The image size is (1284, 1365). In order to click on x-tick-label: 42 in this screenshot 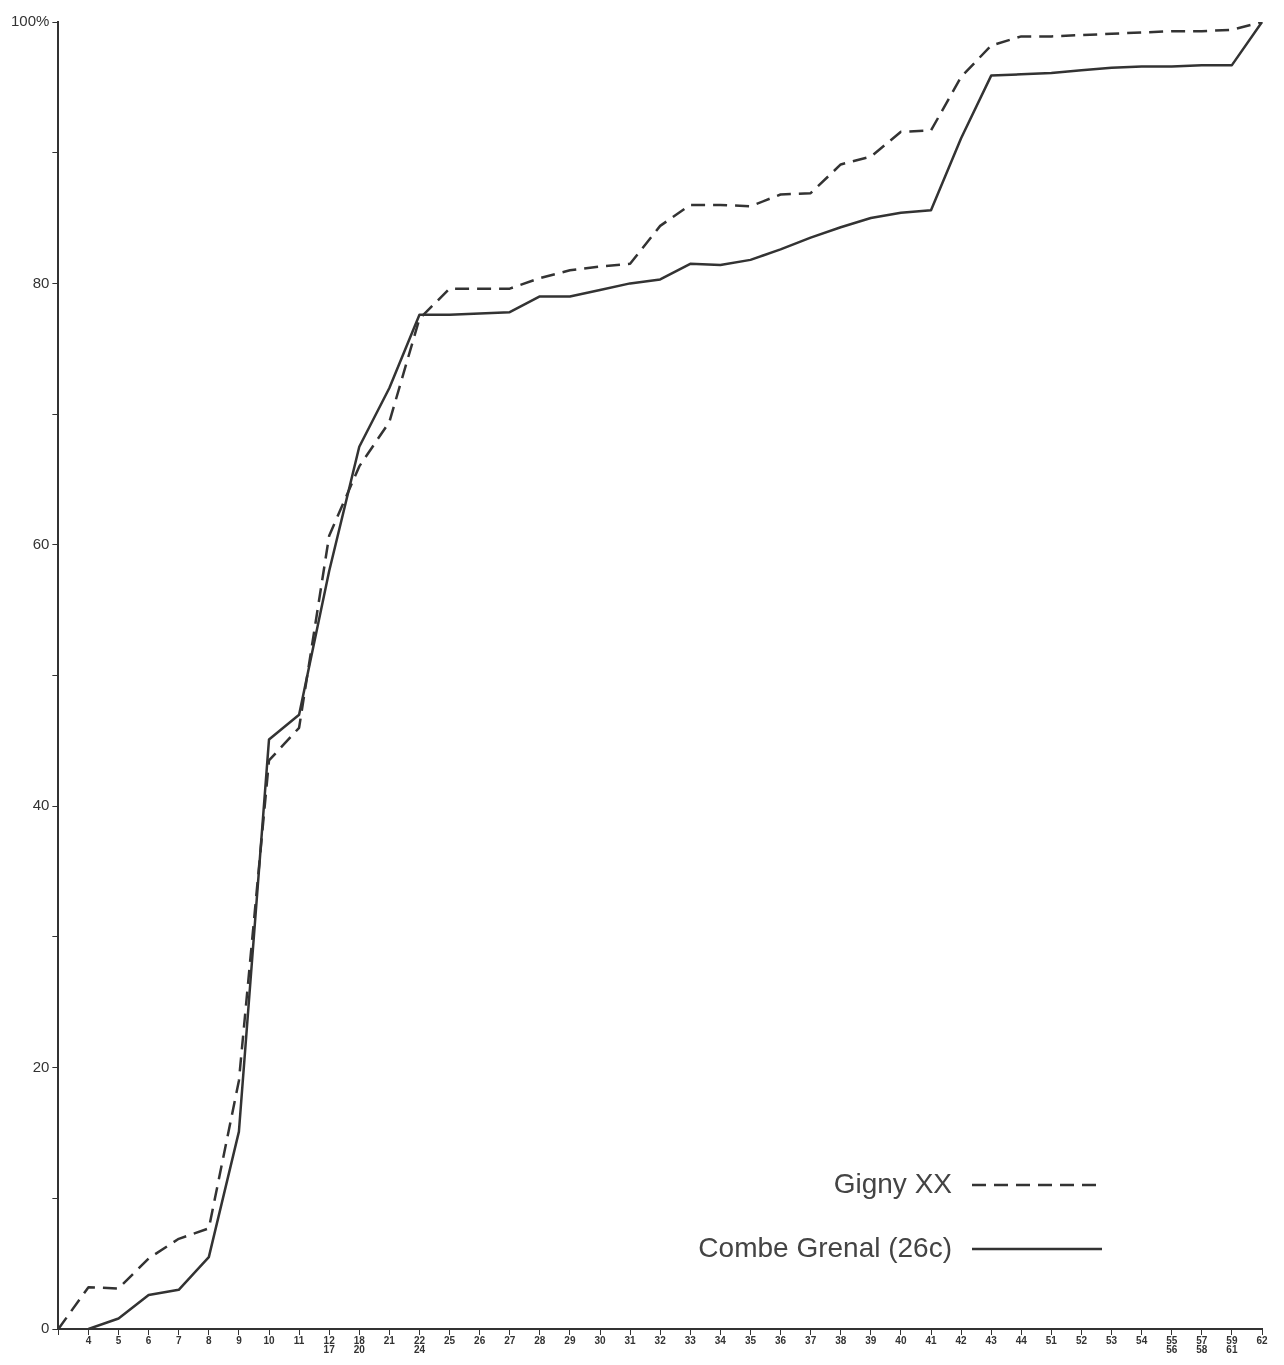, I will do `click(961, 1341)`.